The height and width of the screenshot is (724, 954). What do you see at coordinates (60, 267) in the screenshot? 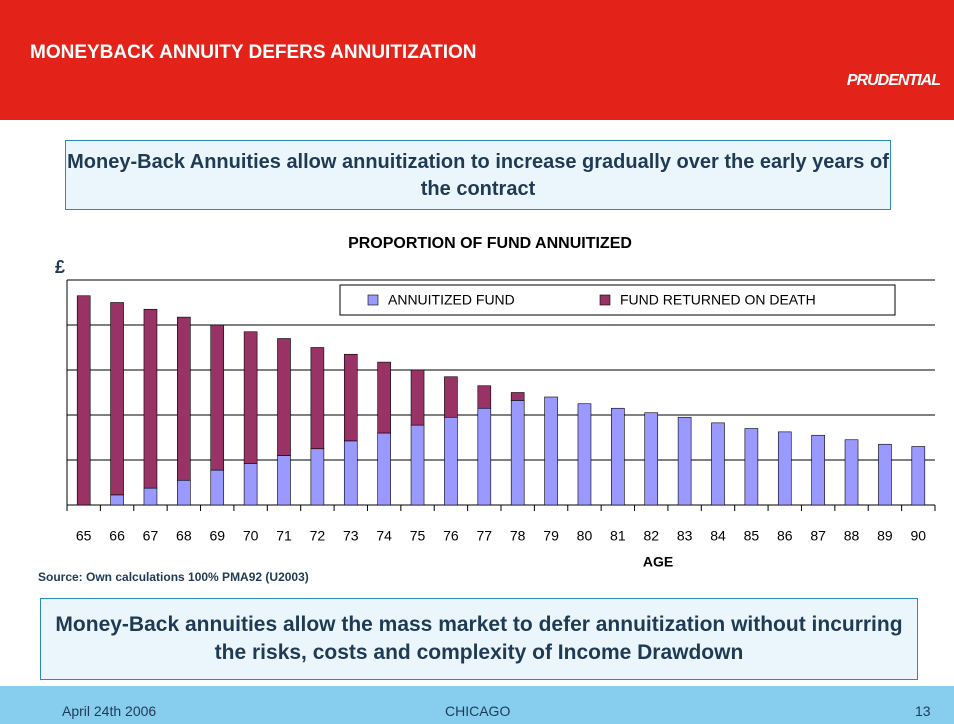
I see `y-axis-label: £` at bounding box center [60, 267].